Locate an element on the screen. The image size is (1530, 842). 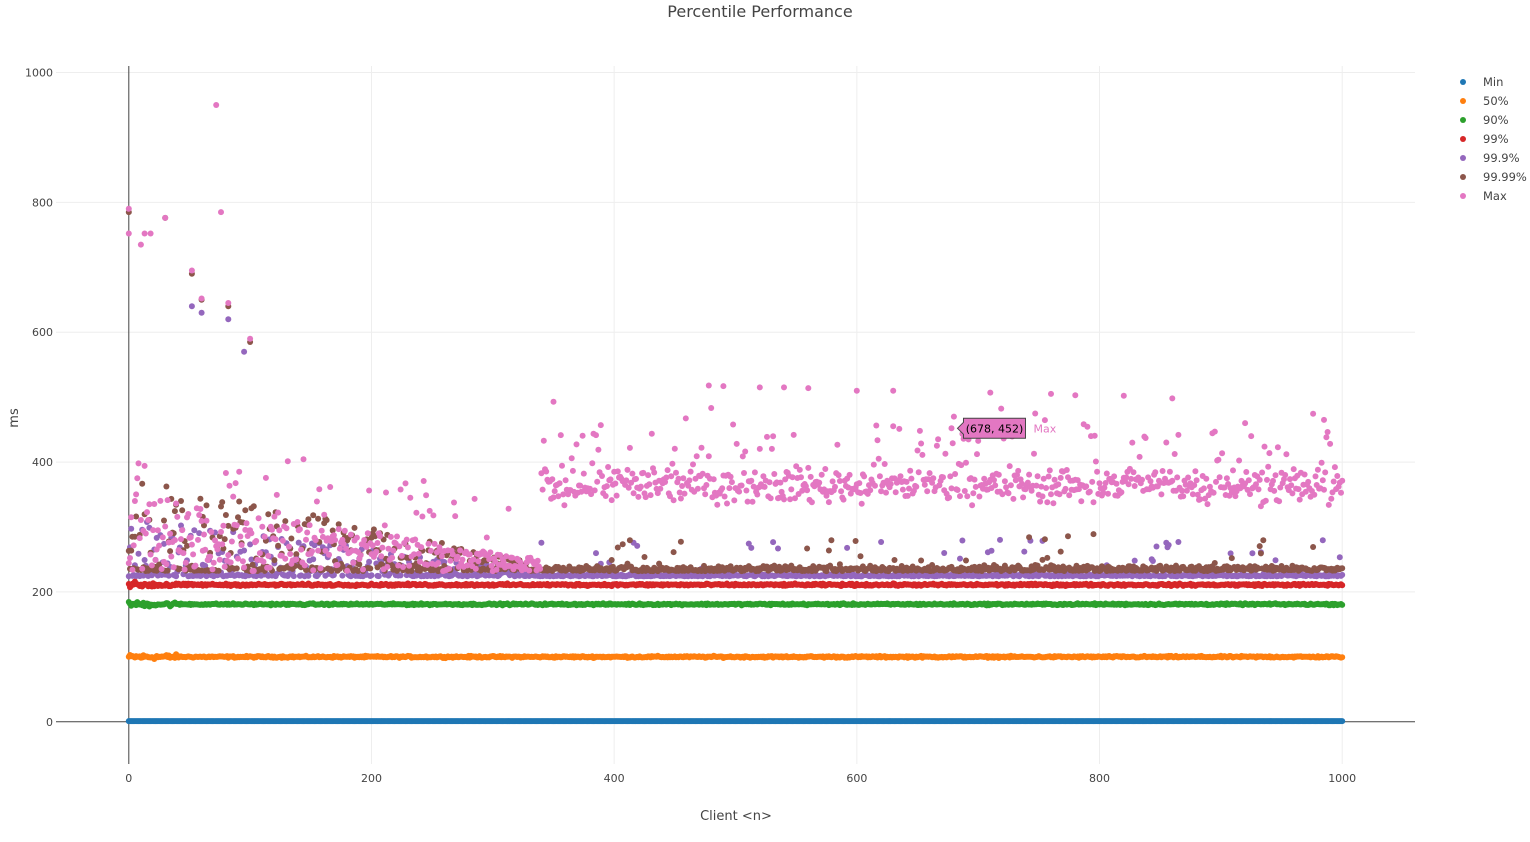
series-min is located at coordinates (735, 721).